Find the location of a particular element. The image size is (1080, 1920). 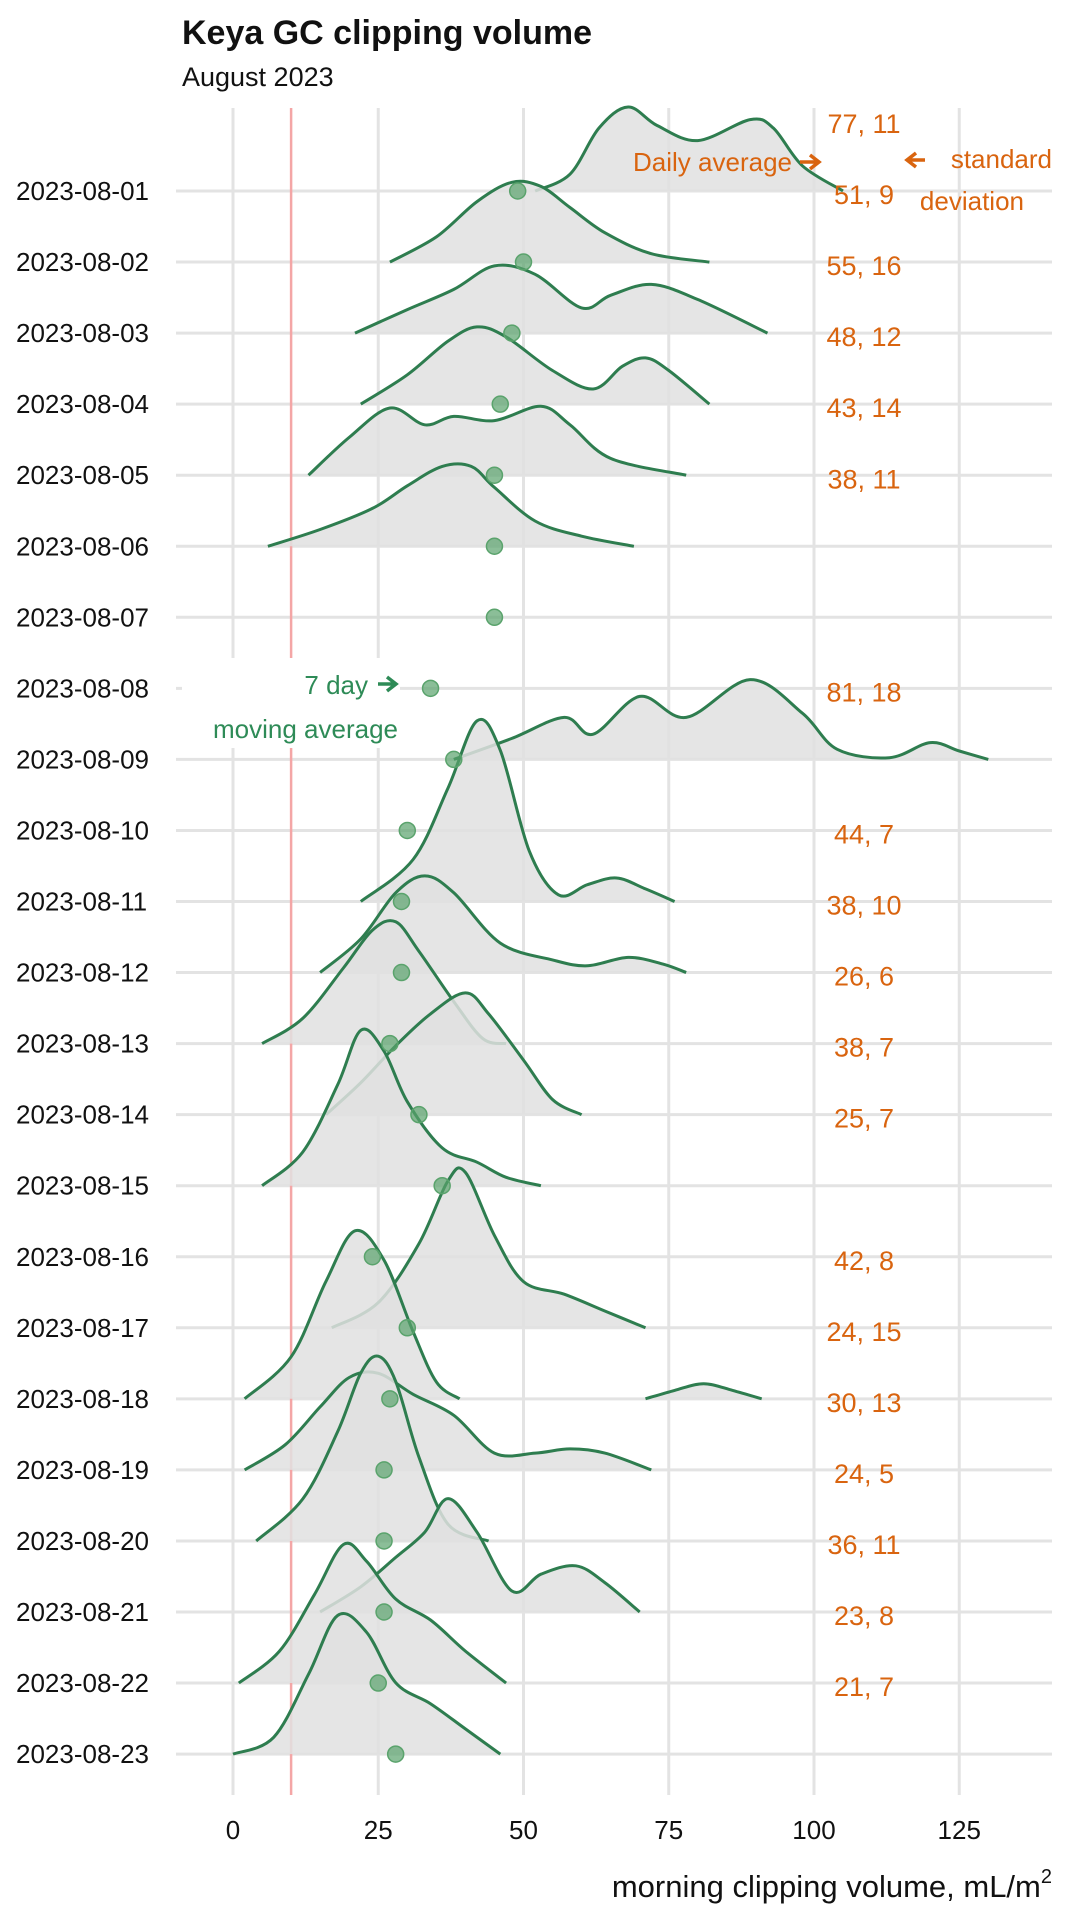

x-tick-label: 50 is located at coordinates (523, 1830).